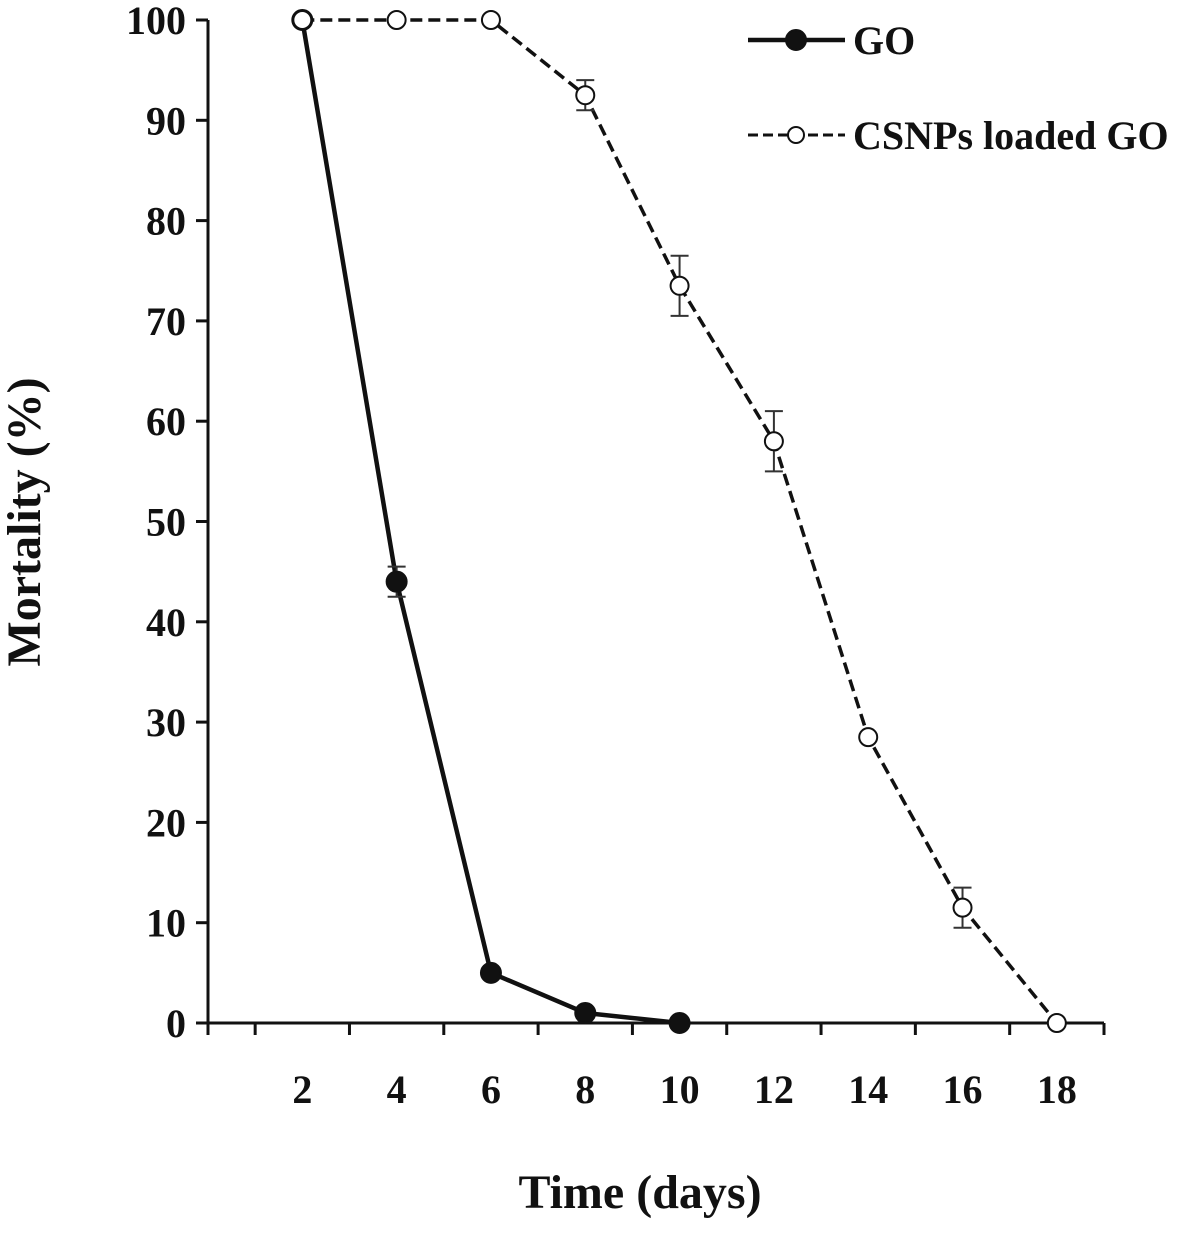  I want to click on y-tick-label: 30, so click(166, 722).